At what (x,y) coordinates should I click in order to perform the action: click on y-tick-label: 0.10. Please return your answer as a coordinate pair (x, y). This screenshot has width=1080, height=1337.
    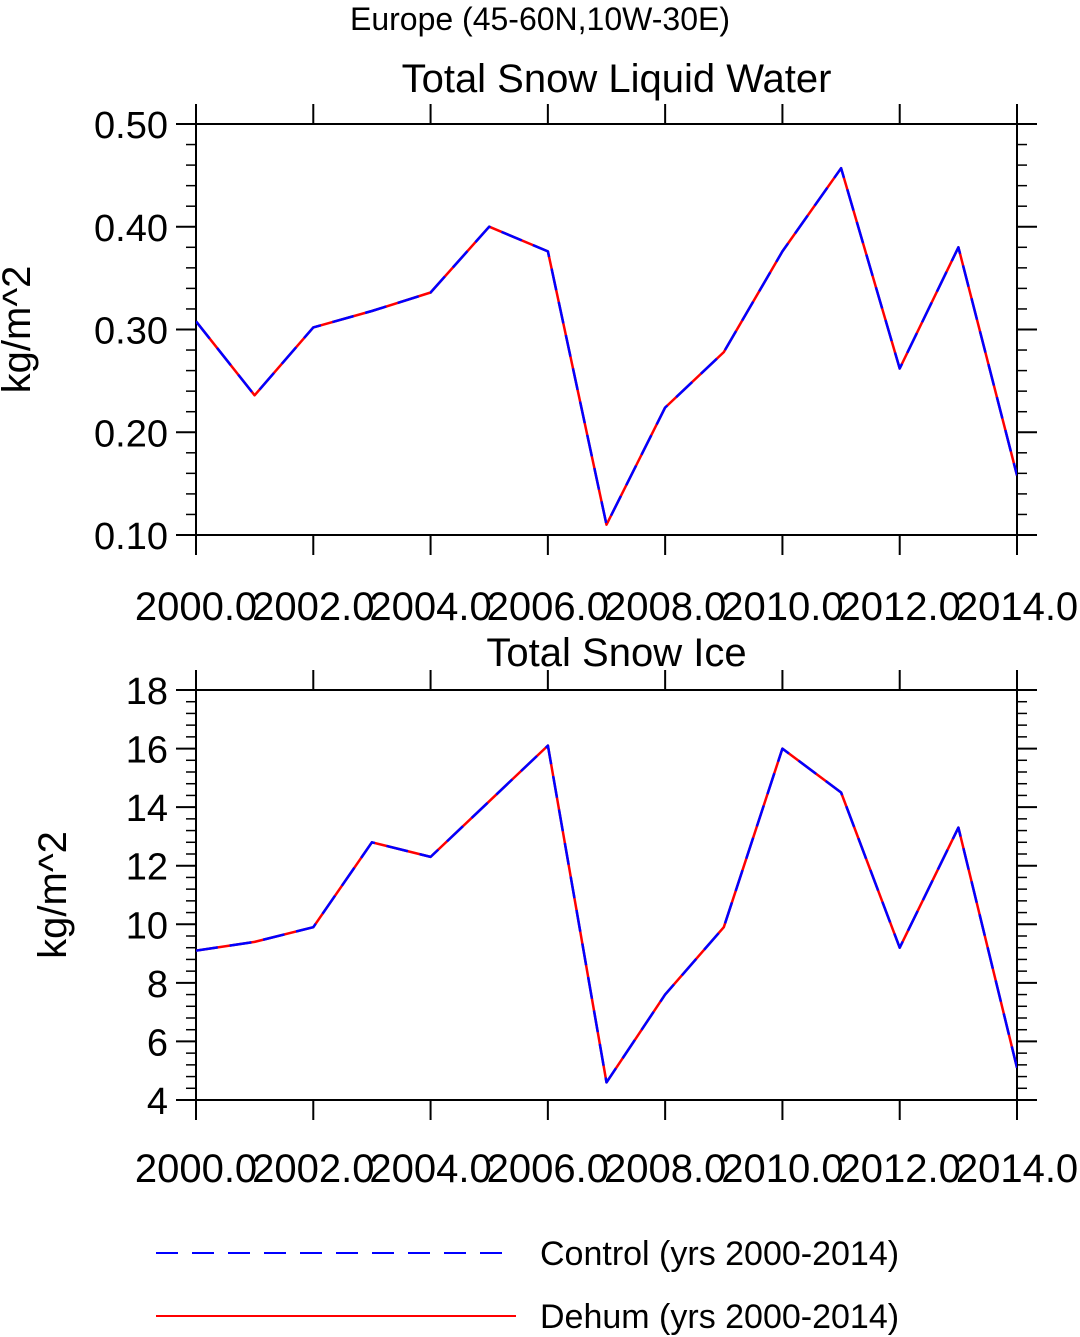
    Looking at the image, I should click on (131, 537).